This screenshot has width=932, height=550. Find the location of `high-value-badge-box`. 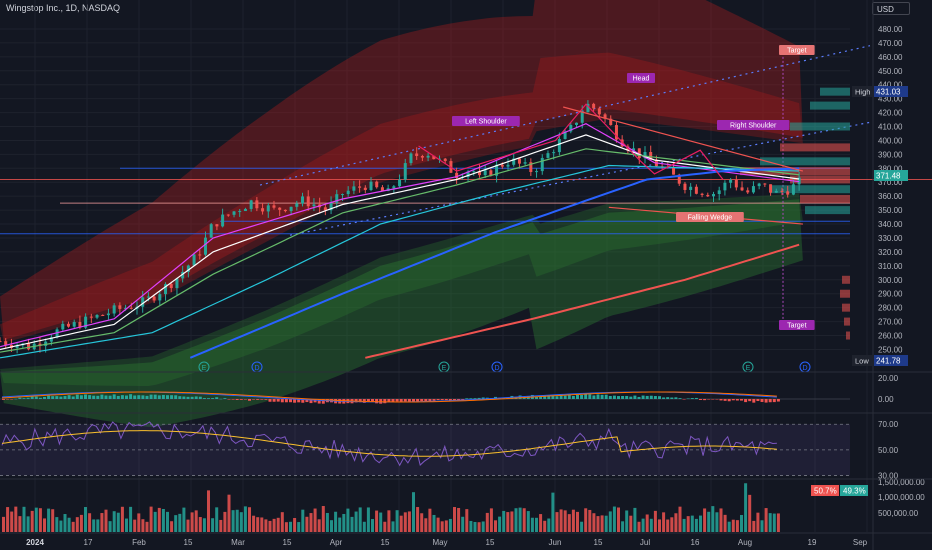

high-value-badge-box is located at coordinates (891, 91).